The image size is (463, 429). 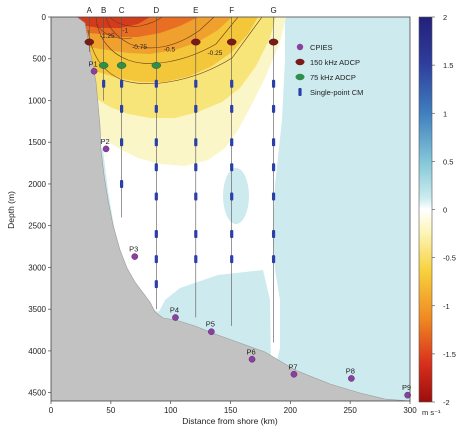 I want to click on y-tick-label: 4500, so click(x=37, y=393).